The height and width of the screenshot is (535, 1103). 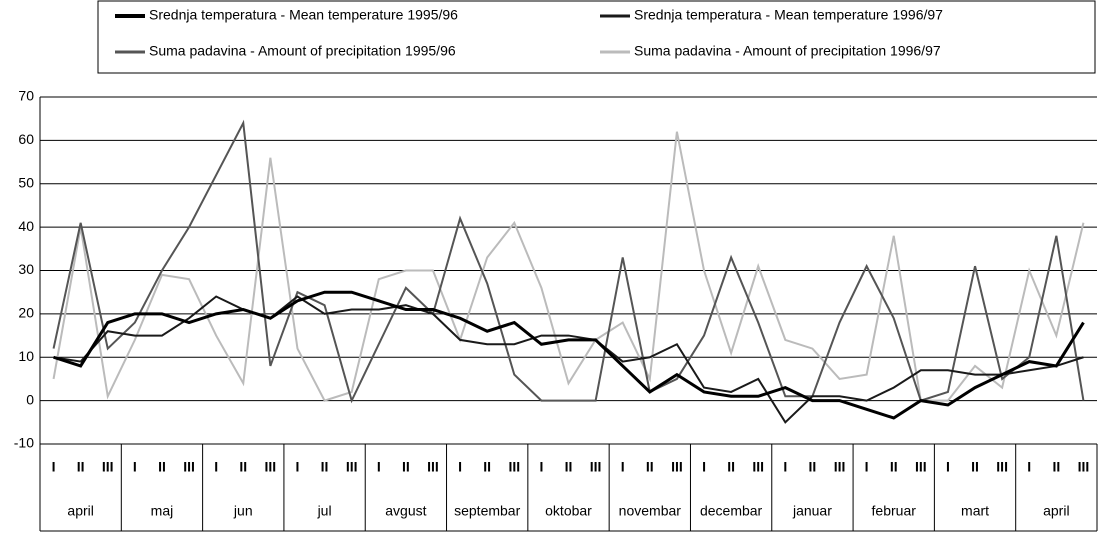 I want to click on y-tick-label: 10, so click(x=26, y=356).